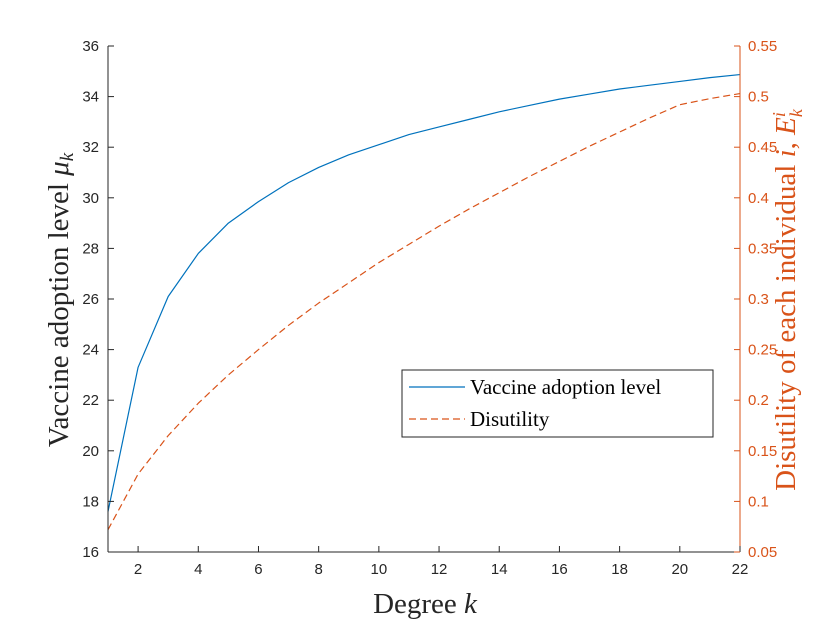 Image resolution: width=830 pixels, height=624 pixels. What do you see at coordinates (779, 114) in the screenshot?
I see `y-right-axis-title-sup: i` at bounding box center [779, 114].